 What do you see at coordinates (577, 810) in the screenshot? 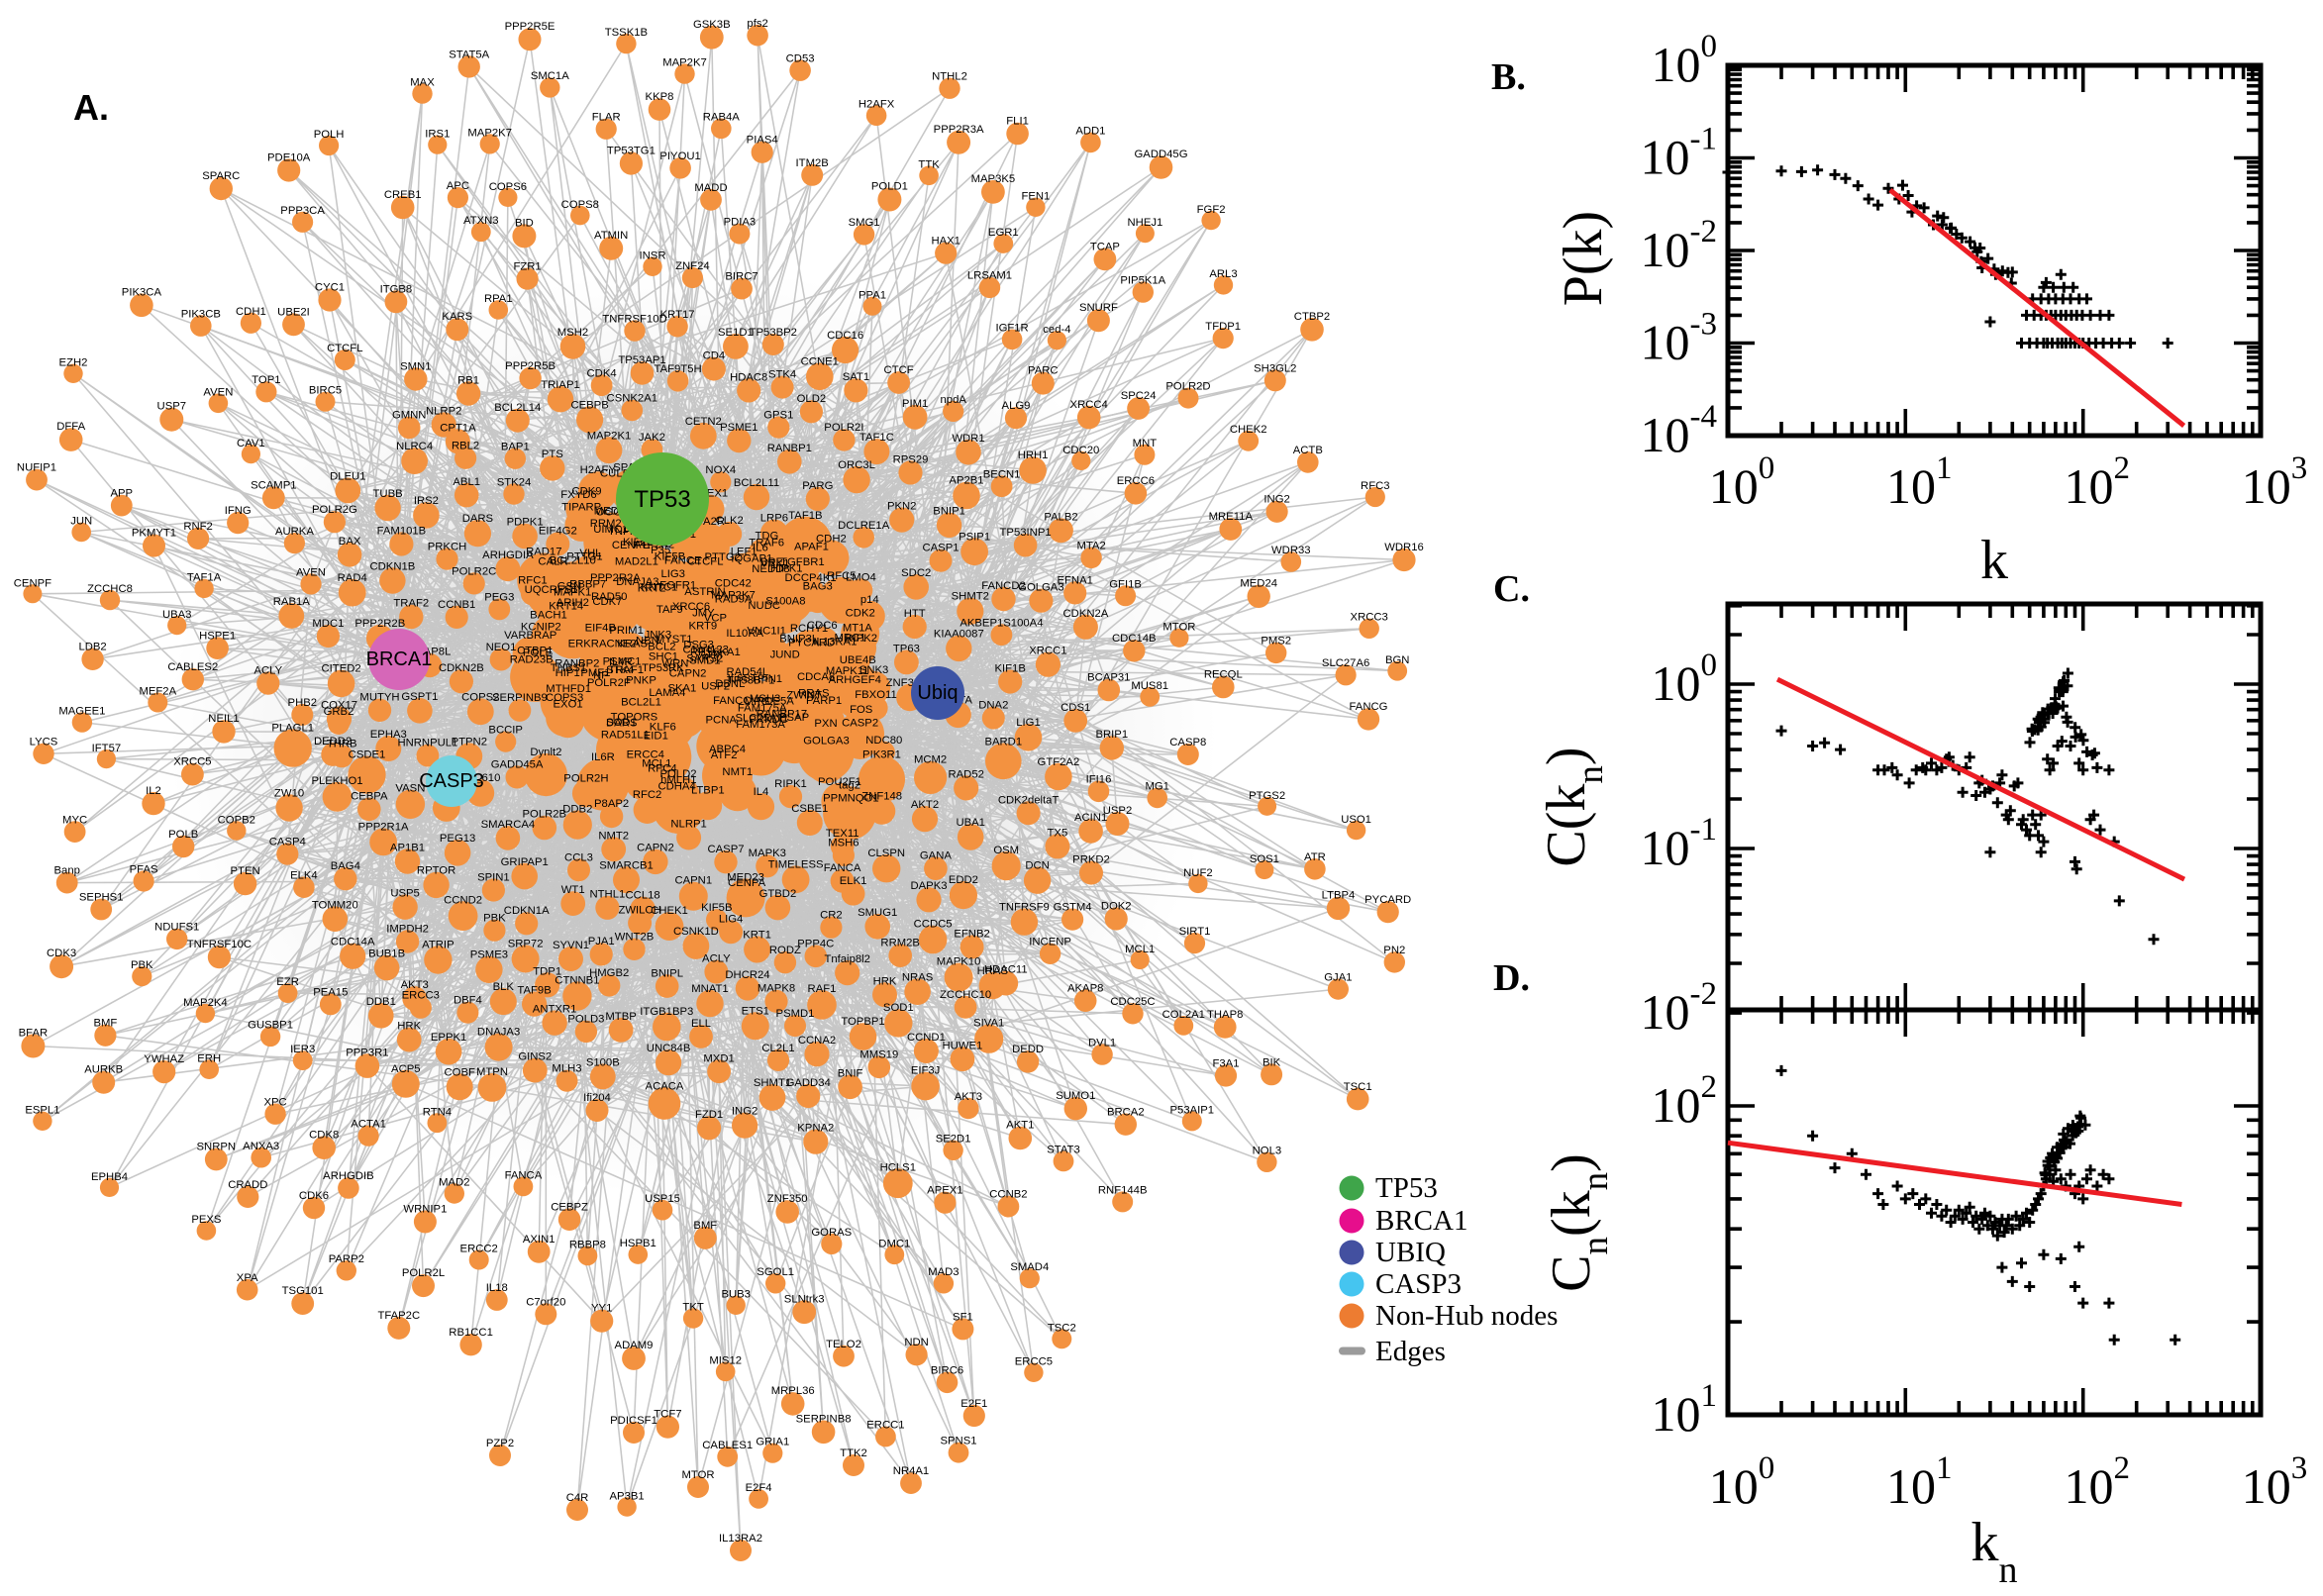
I see `svg-text: DDB2` at bounding box center [577, 810].